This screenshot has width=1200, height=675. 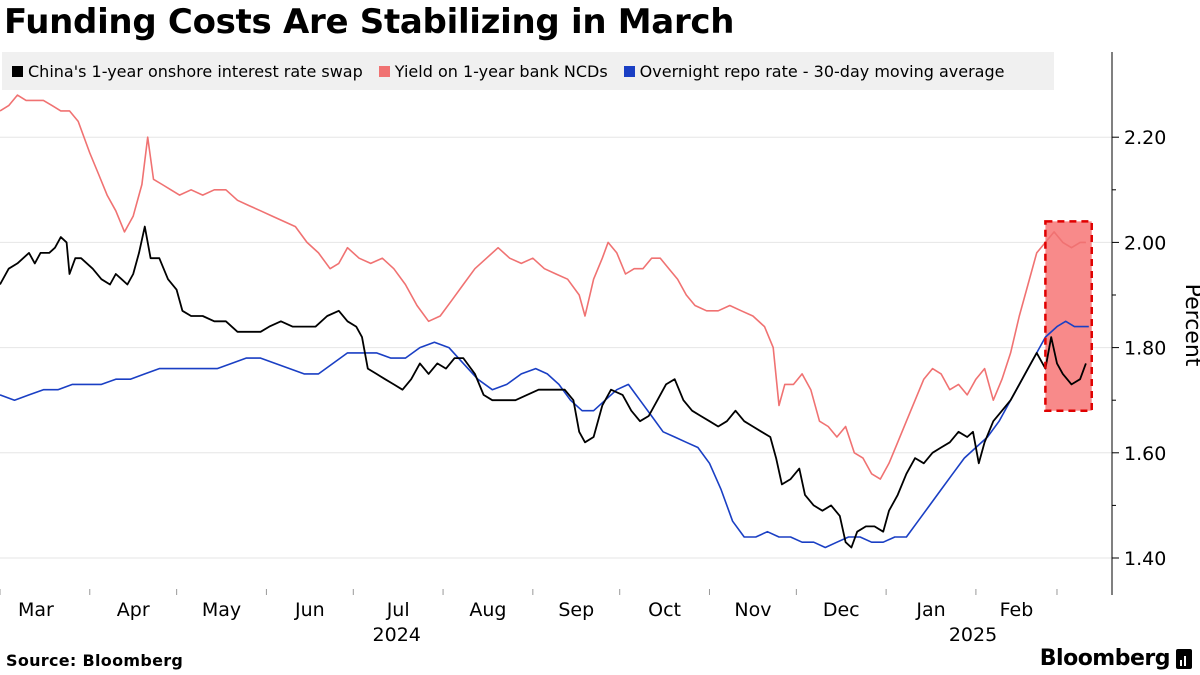 I want to click on terminal-icon, so click(x=1184, y=658).